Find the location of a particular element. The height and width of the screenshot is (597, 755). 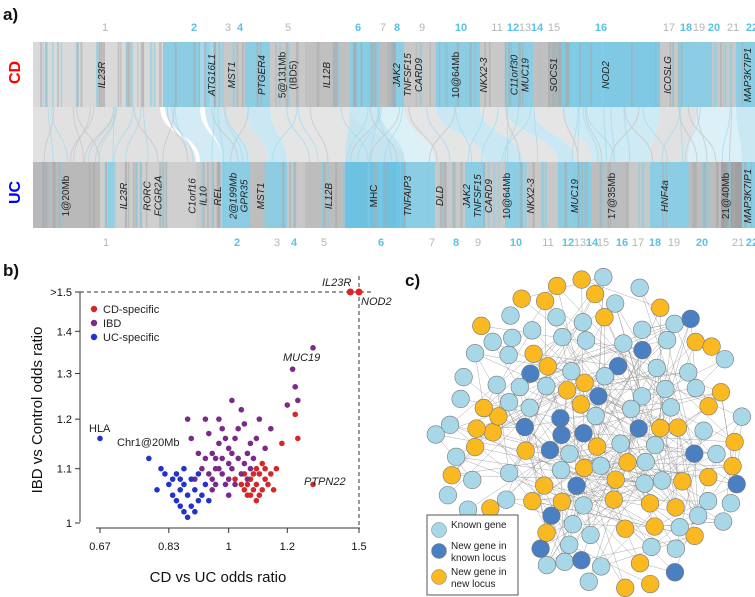

bottom-chromosome-number: 6 is located at coordinates (381, 243).